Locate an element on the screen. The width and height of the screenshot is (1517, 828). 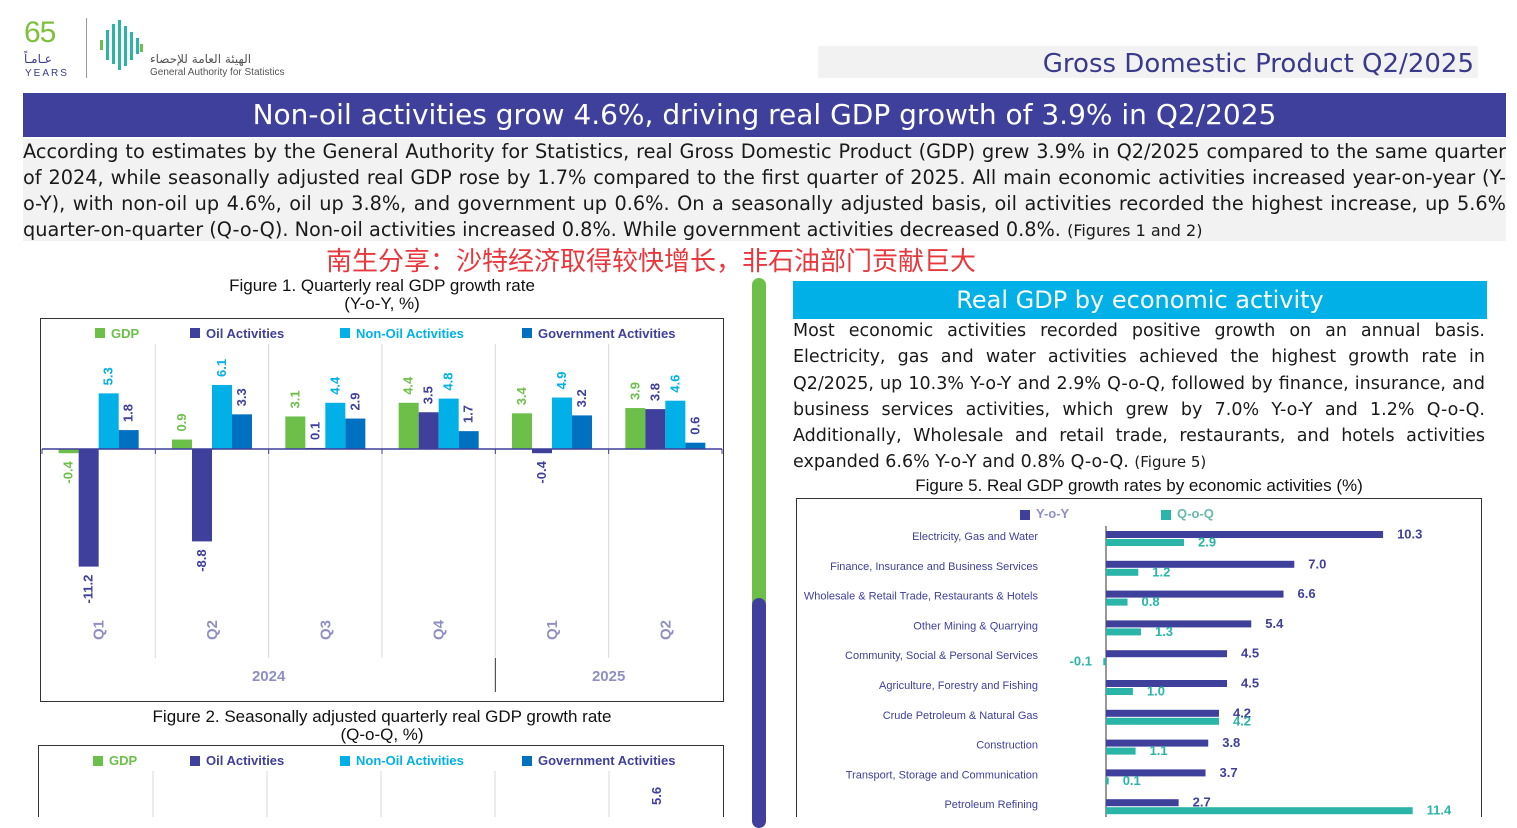
org-name-arabic: الهيئة العامة للإحصاء is located at coordinates (201, 59).